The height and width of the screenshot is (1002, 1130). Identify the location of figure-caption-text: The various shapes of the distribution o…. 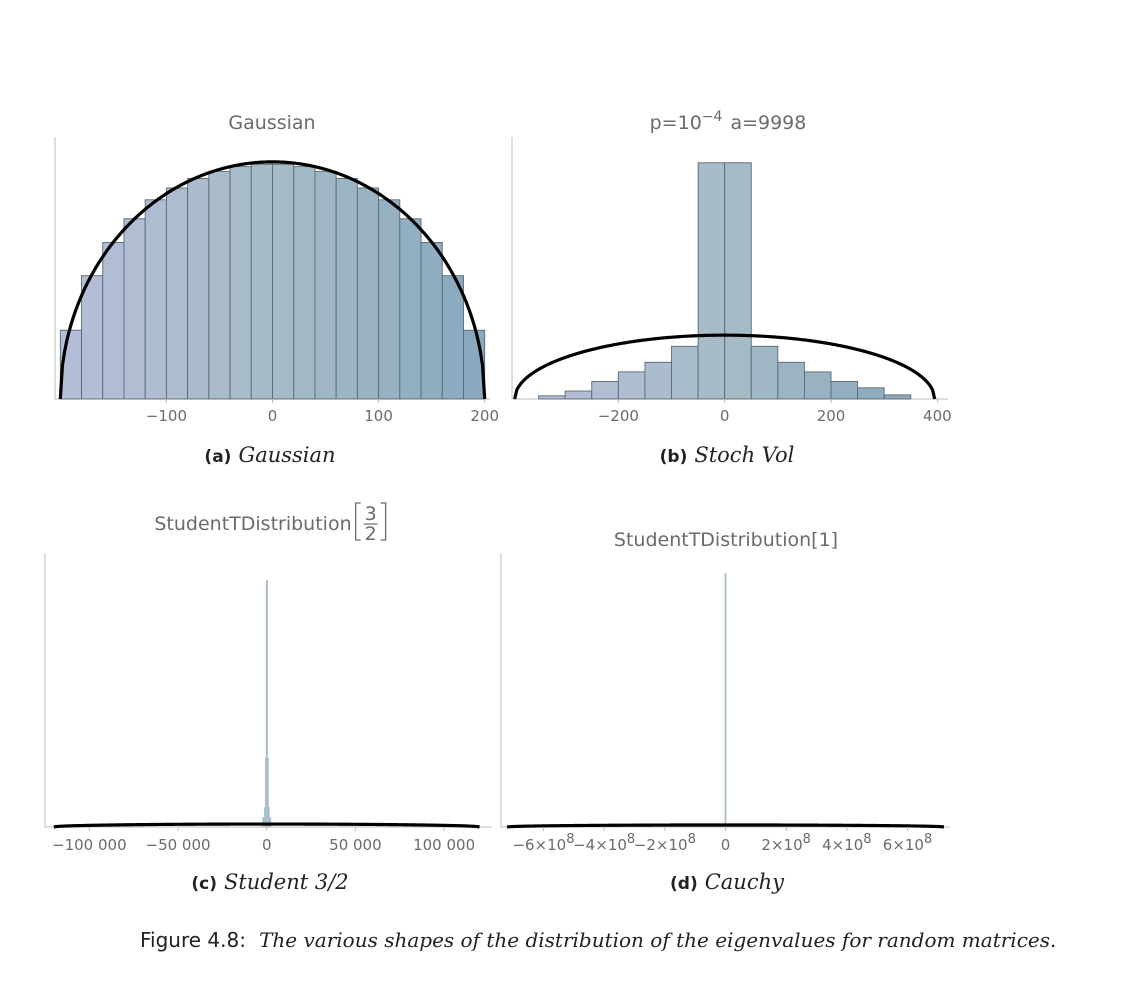
(657, 940).